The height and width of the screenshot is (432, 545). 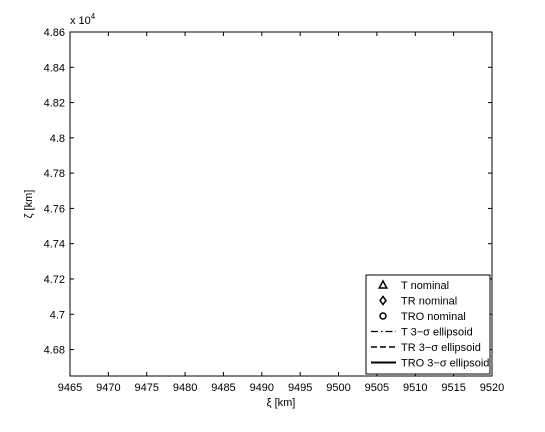 I want to click on legend-marker-tr-nominal, so click(x=383, y=300).